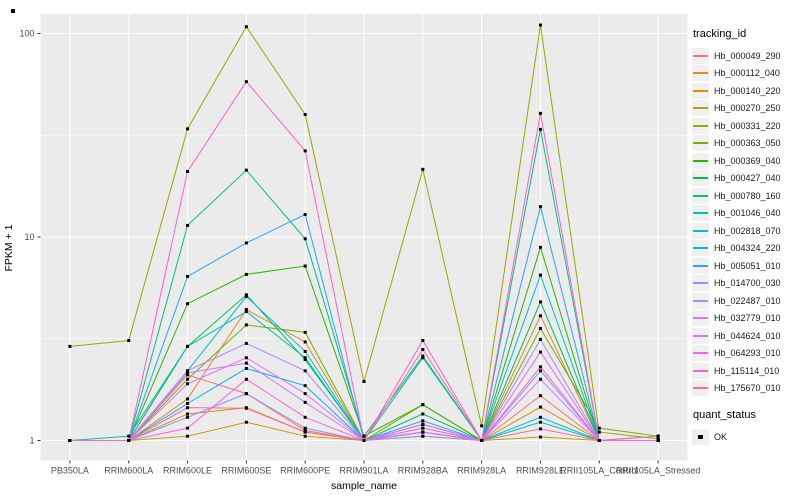  What do you see at coordinates (745, 231) in the screenshot?
I see `legend-item-Hb_002818_070: Hb_002818_070` at bounding box center [745, 231].